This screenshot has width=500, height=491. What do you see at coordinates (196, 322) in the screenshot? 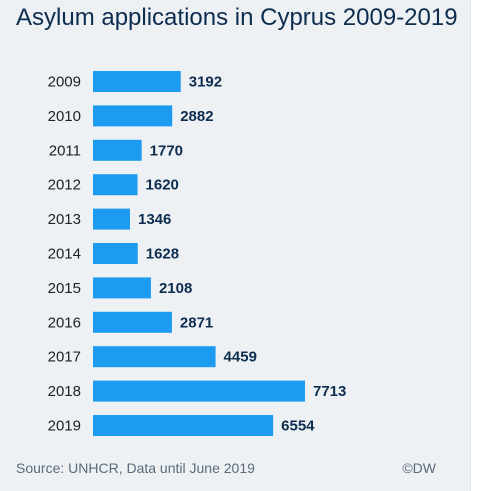
I see `data-label: 2871` at bounding box center [196, 322].